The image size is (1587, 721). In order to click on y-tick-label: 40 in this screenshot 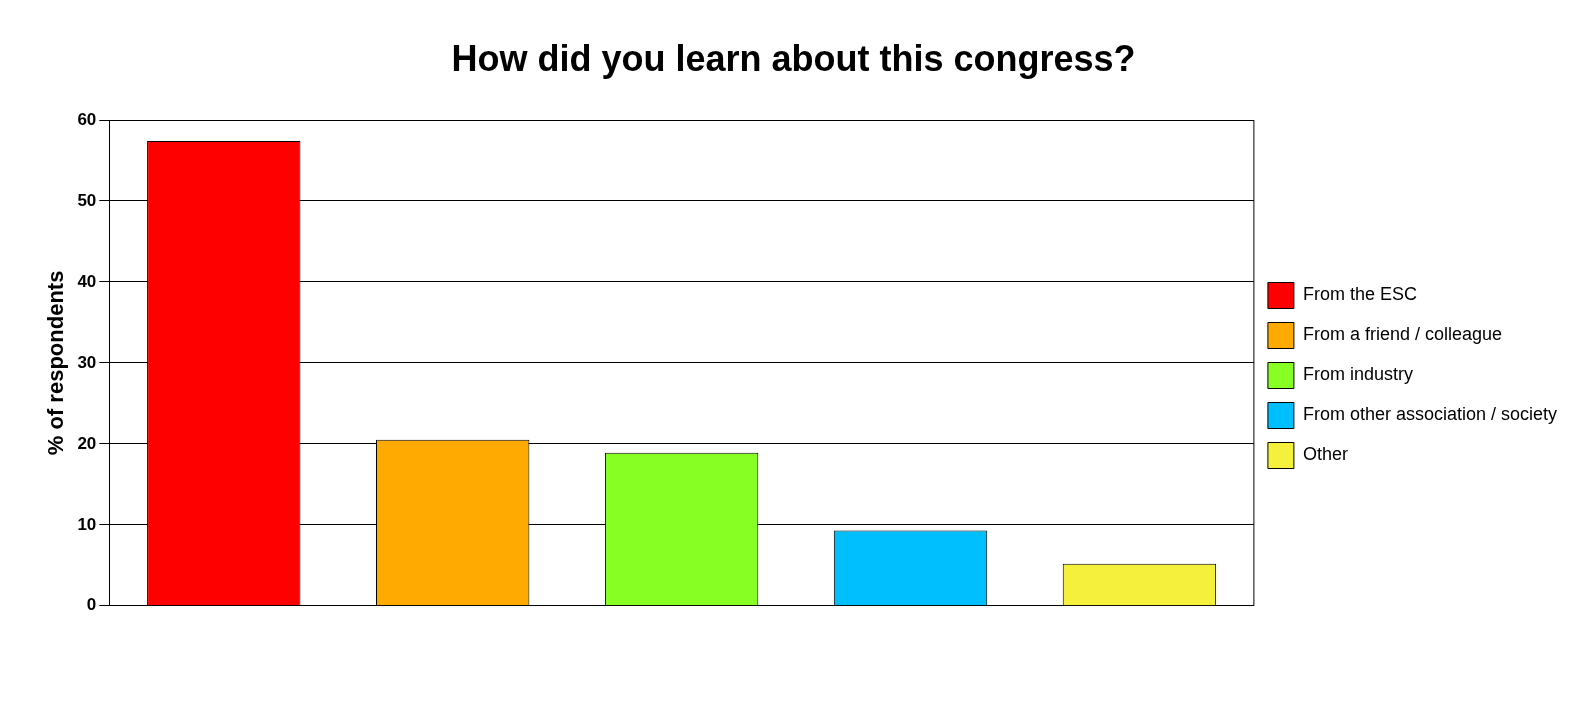, I will do `click(87, 281)`.